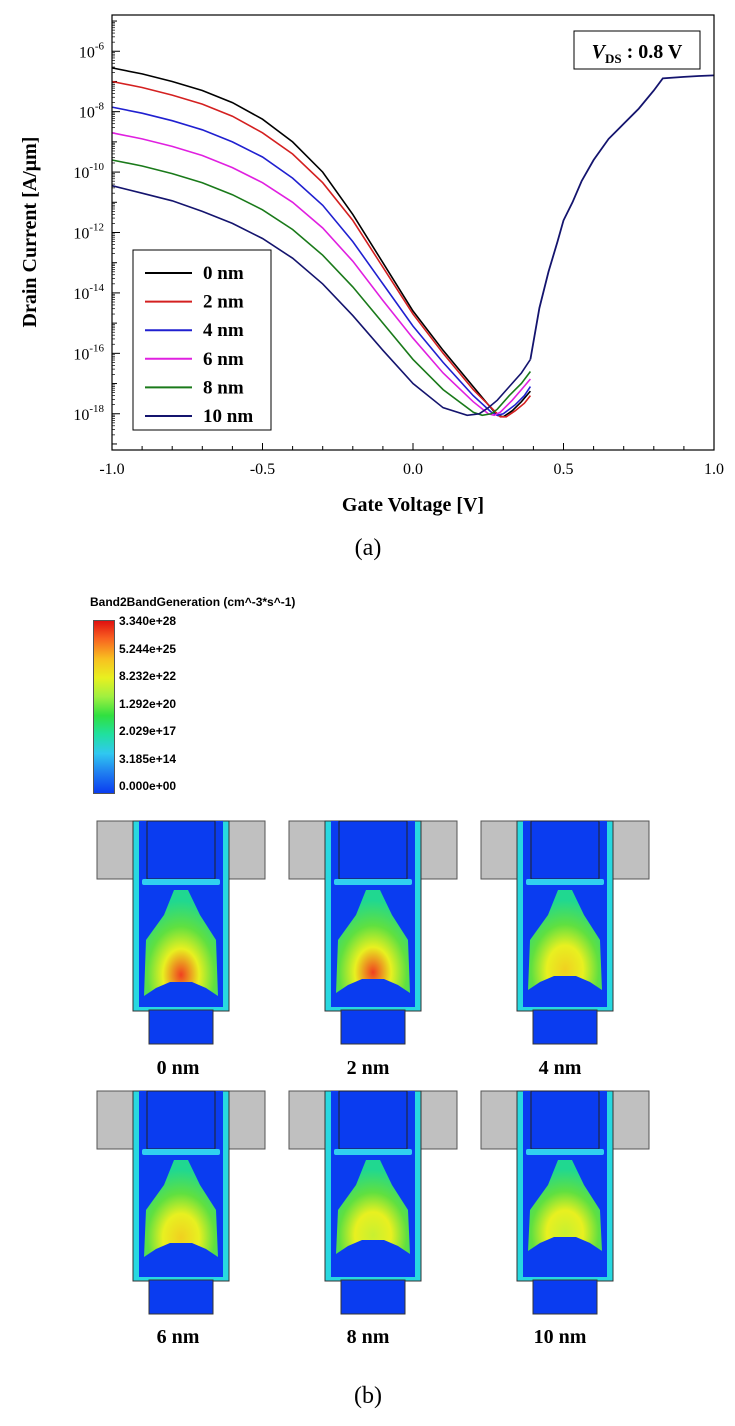  I want to click on device-cross-section-8nm, so click(373, 1202).